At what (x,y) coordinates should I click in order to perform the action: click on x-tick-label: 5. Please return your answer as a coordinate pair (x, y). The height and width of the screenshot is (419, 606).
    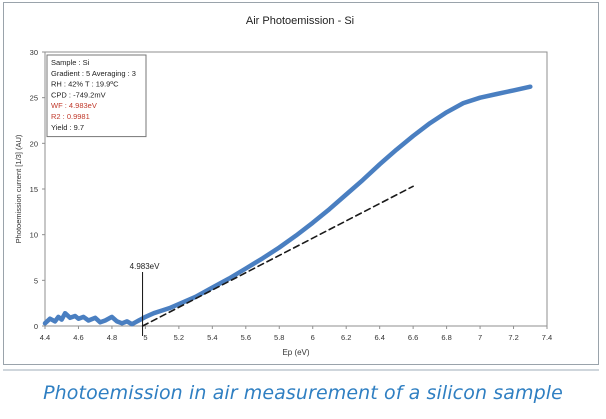
    Looking at the image, I should click on (145, 337).